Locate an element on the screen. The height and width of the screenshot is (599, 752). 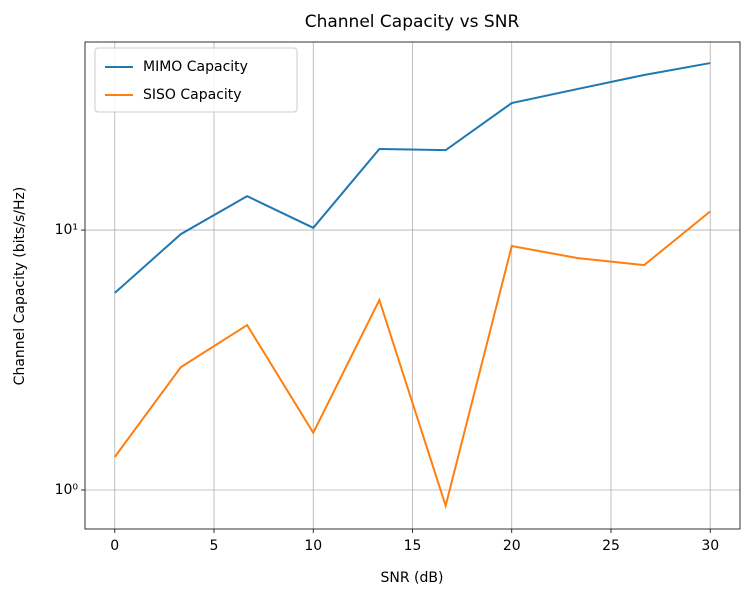
y-tick-label: 10¹ is located at coordinates (66, 230).